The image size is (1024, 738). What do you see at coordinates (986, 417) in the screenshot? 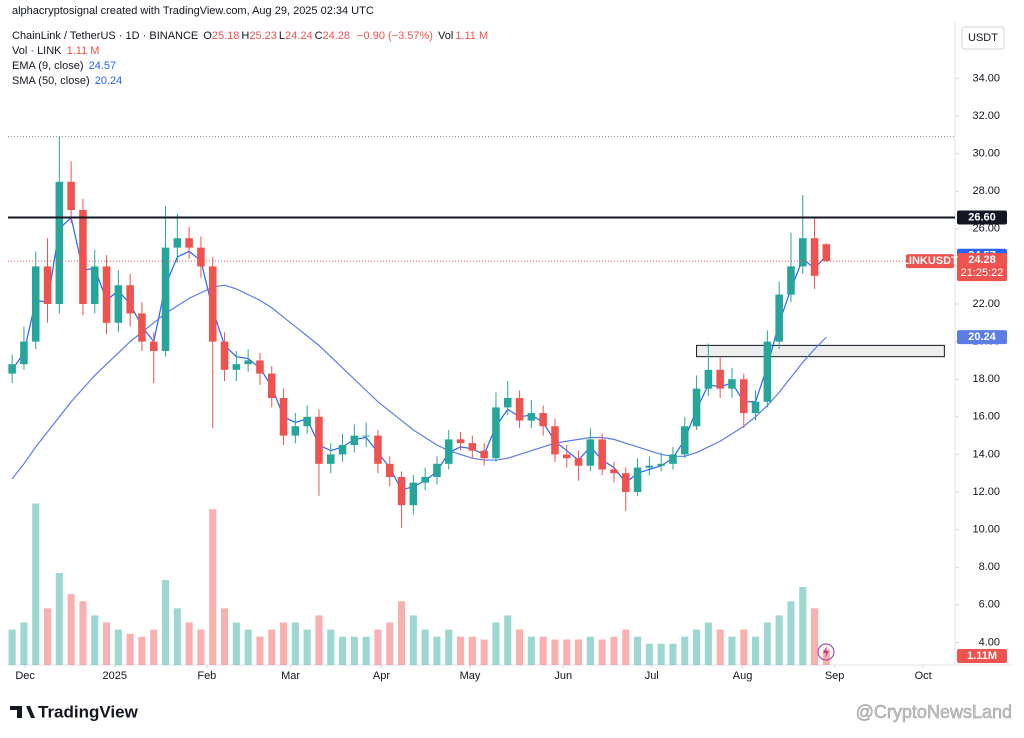
I see `y-tick-label: 16.00` at bounding box center [986, 417].